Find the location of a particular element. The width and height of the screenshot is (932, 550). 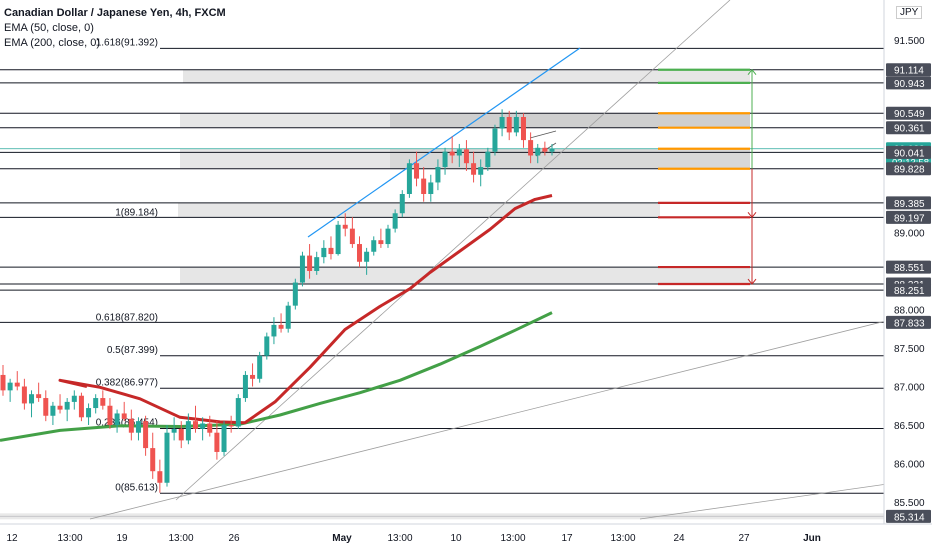

fib-label: 0.618(87.820) is located at coordinates (127, 317).